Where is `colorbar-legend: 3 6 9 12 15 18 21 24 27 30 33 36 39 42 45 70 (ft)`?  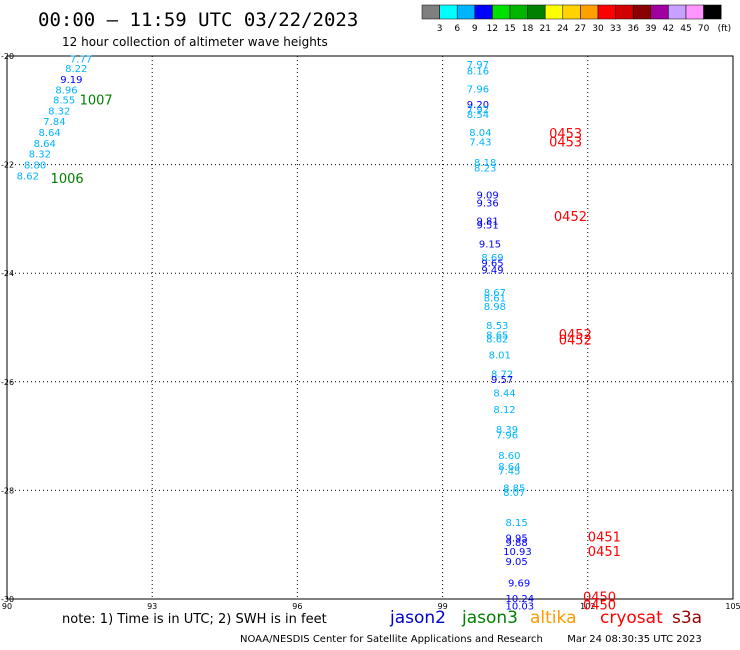 colorbar-legend: 3 6 9 12 15 18 21 24 27 30 33 36 39 42 45 70 (ft) is located at coordinates (576, 19).